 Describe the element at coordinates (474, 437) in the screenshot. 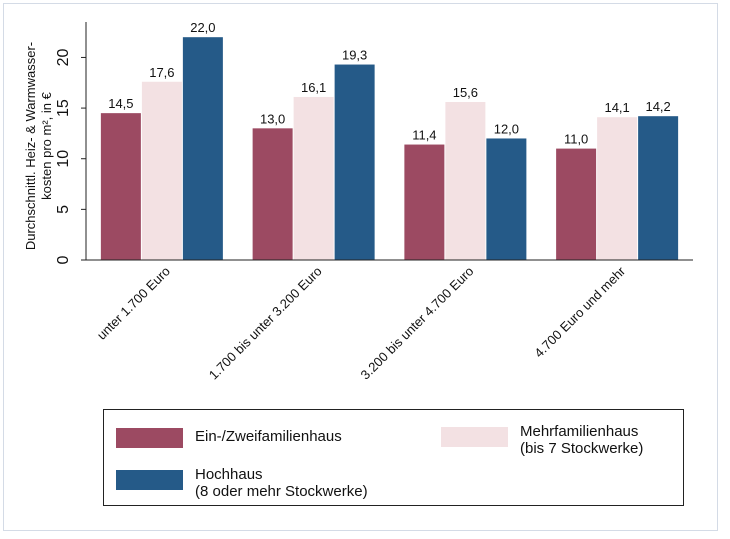

I see `legend-swatch-mehrfamilienhaus` at that location.